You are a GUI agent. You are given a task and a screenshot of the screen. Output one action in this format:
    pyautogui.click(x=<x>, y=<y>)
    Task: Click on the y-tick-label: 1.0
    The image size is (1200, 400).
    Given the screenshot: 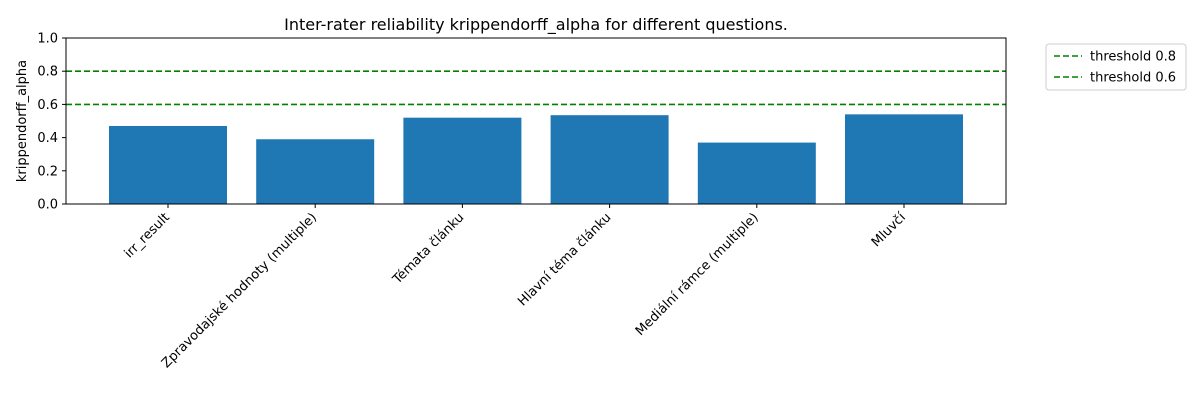 What is the action you would take?
    pyautogui.click(x=47, y=39)
    